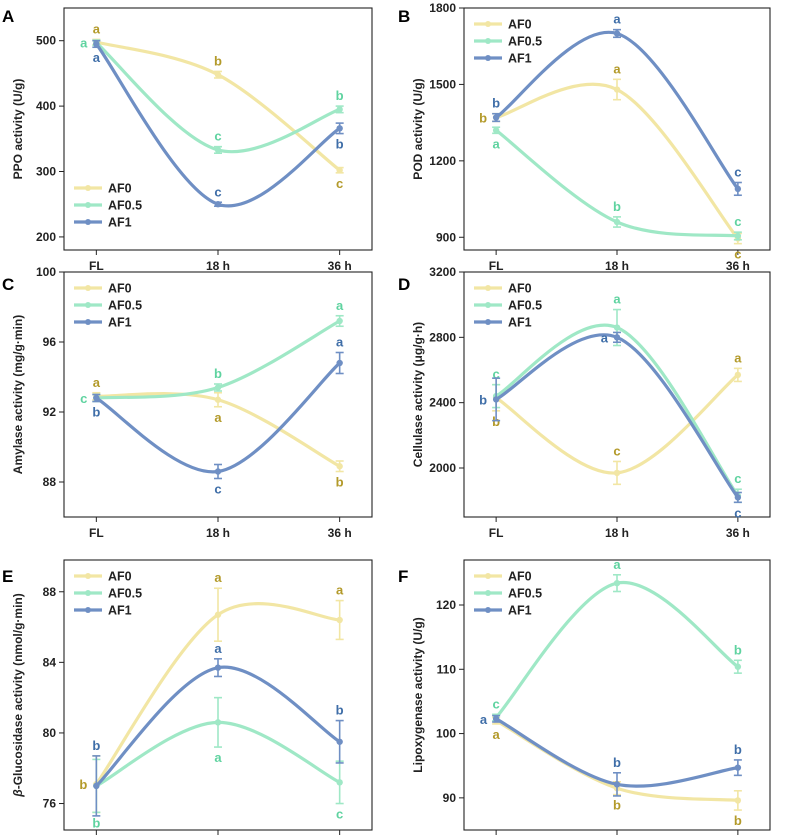 This screenshot has height=838, width=789. What do you see at coordinates (50, 342) in the screenshot?
I see `y-tick-label: 96` at bounding box center [50, 342].